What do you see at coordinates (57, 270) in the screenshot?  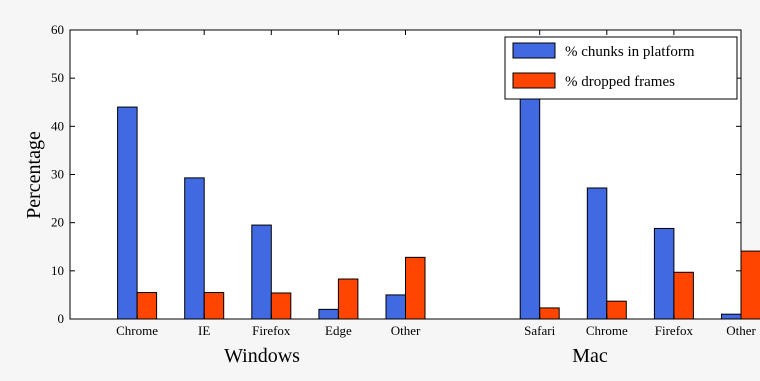 I see `y-tick-label-10: 10` at bounding box center [57, 270].